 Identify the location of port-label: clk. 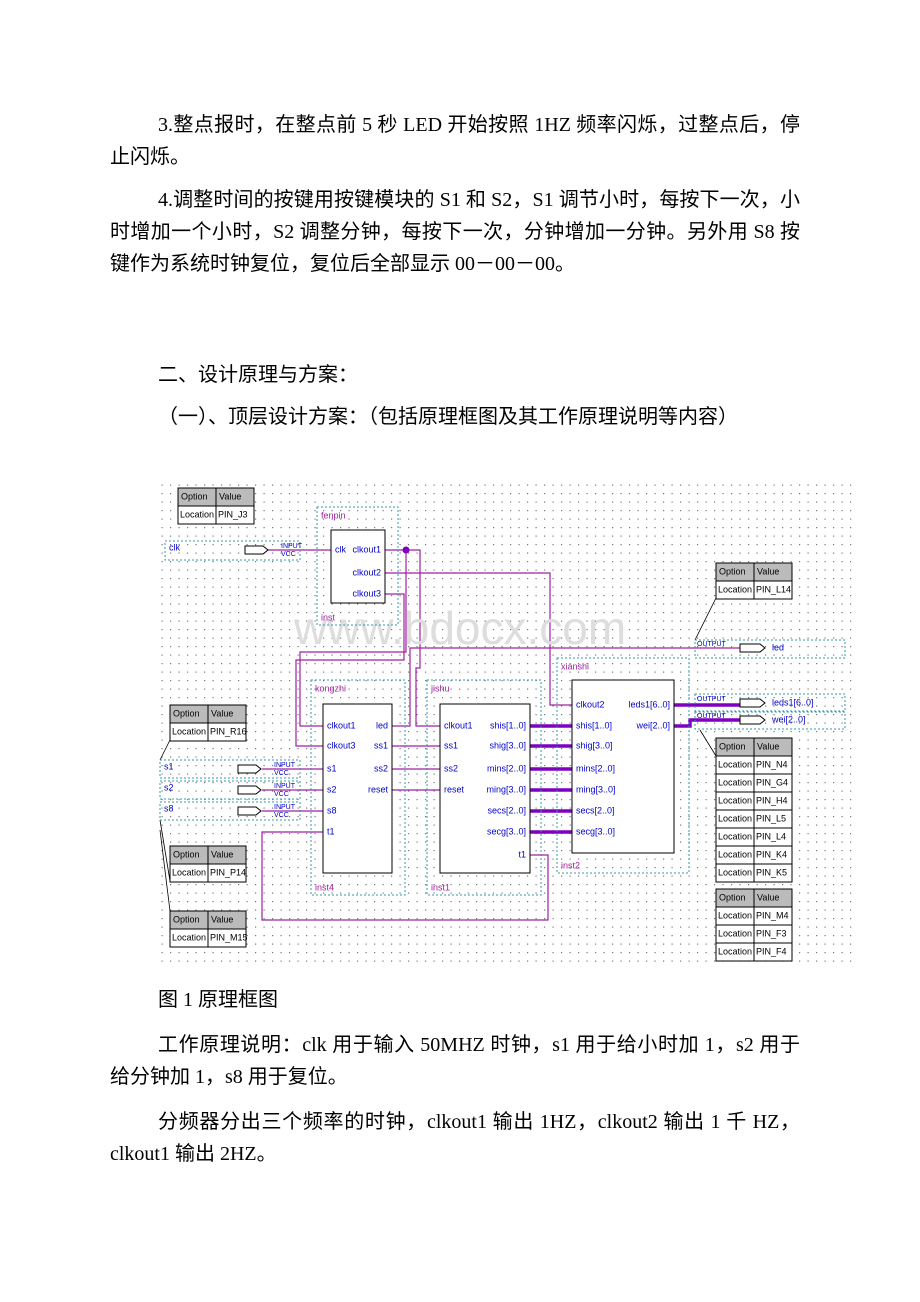
(340, 549).